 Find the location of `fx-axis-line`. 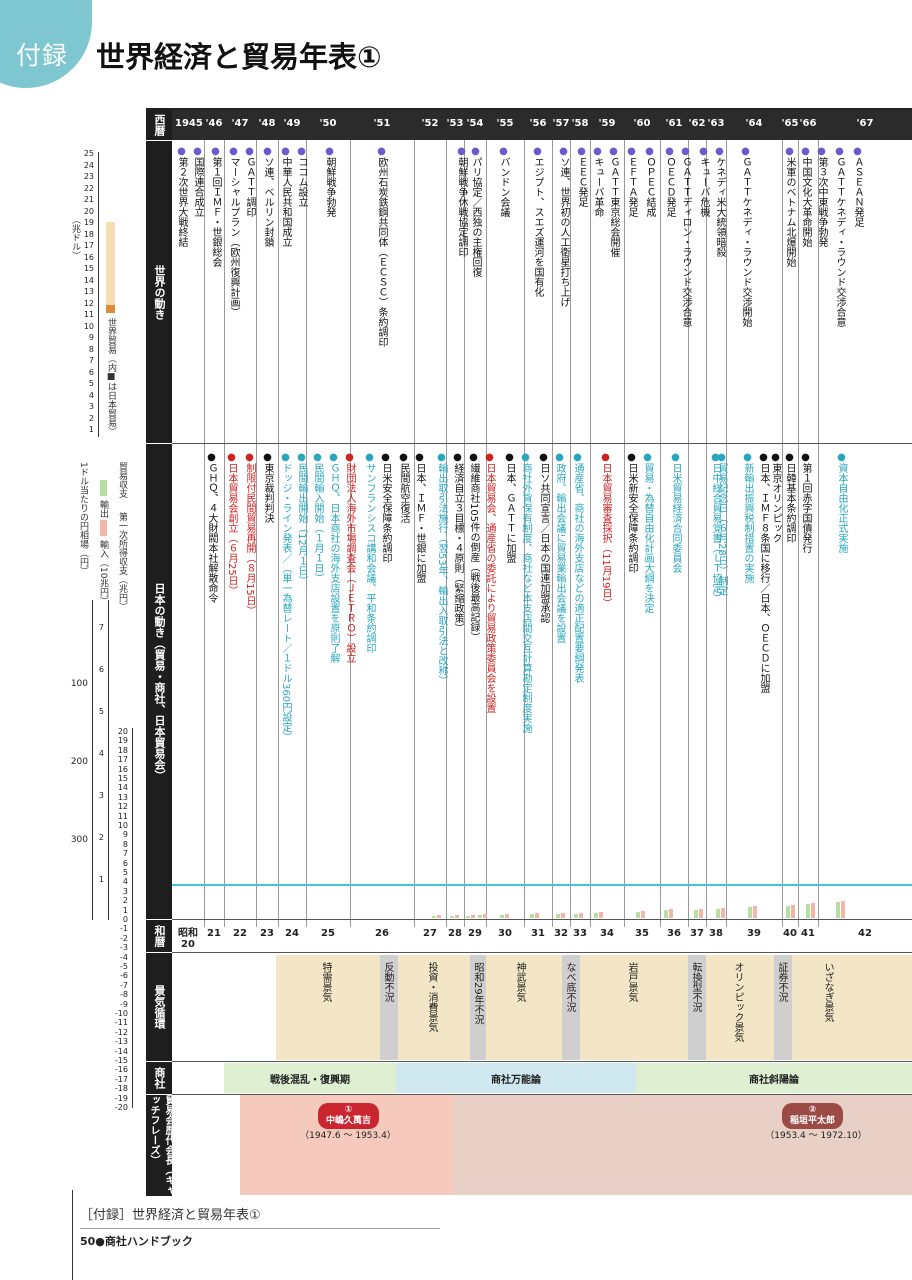

fx-axis-line is located at coordinates (92, 760).